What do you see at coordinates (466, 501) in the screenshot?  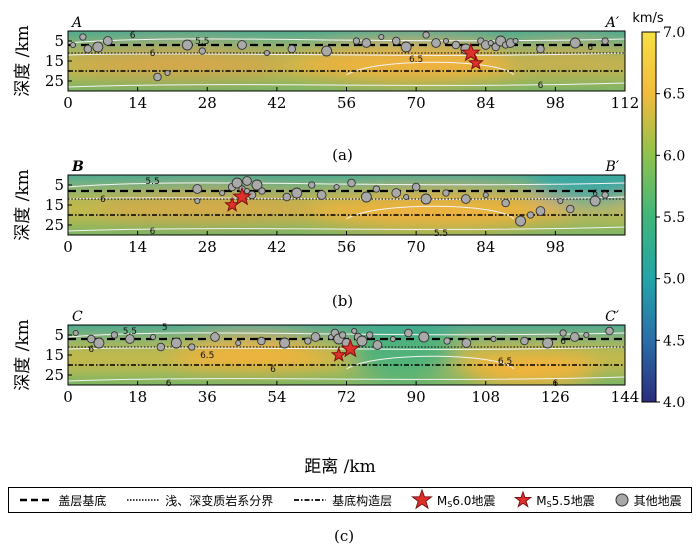 I see `legend-label-ms60: MS6.0地震` at bounding box center [466, 501].